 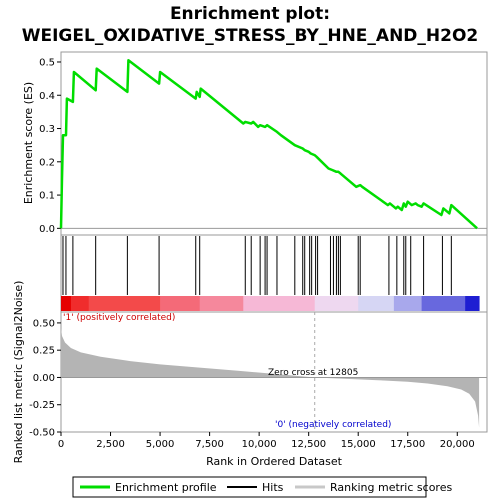 I want to click on es-y-tick-label: 0.0, so click(x=47, y=229).